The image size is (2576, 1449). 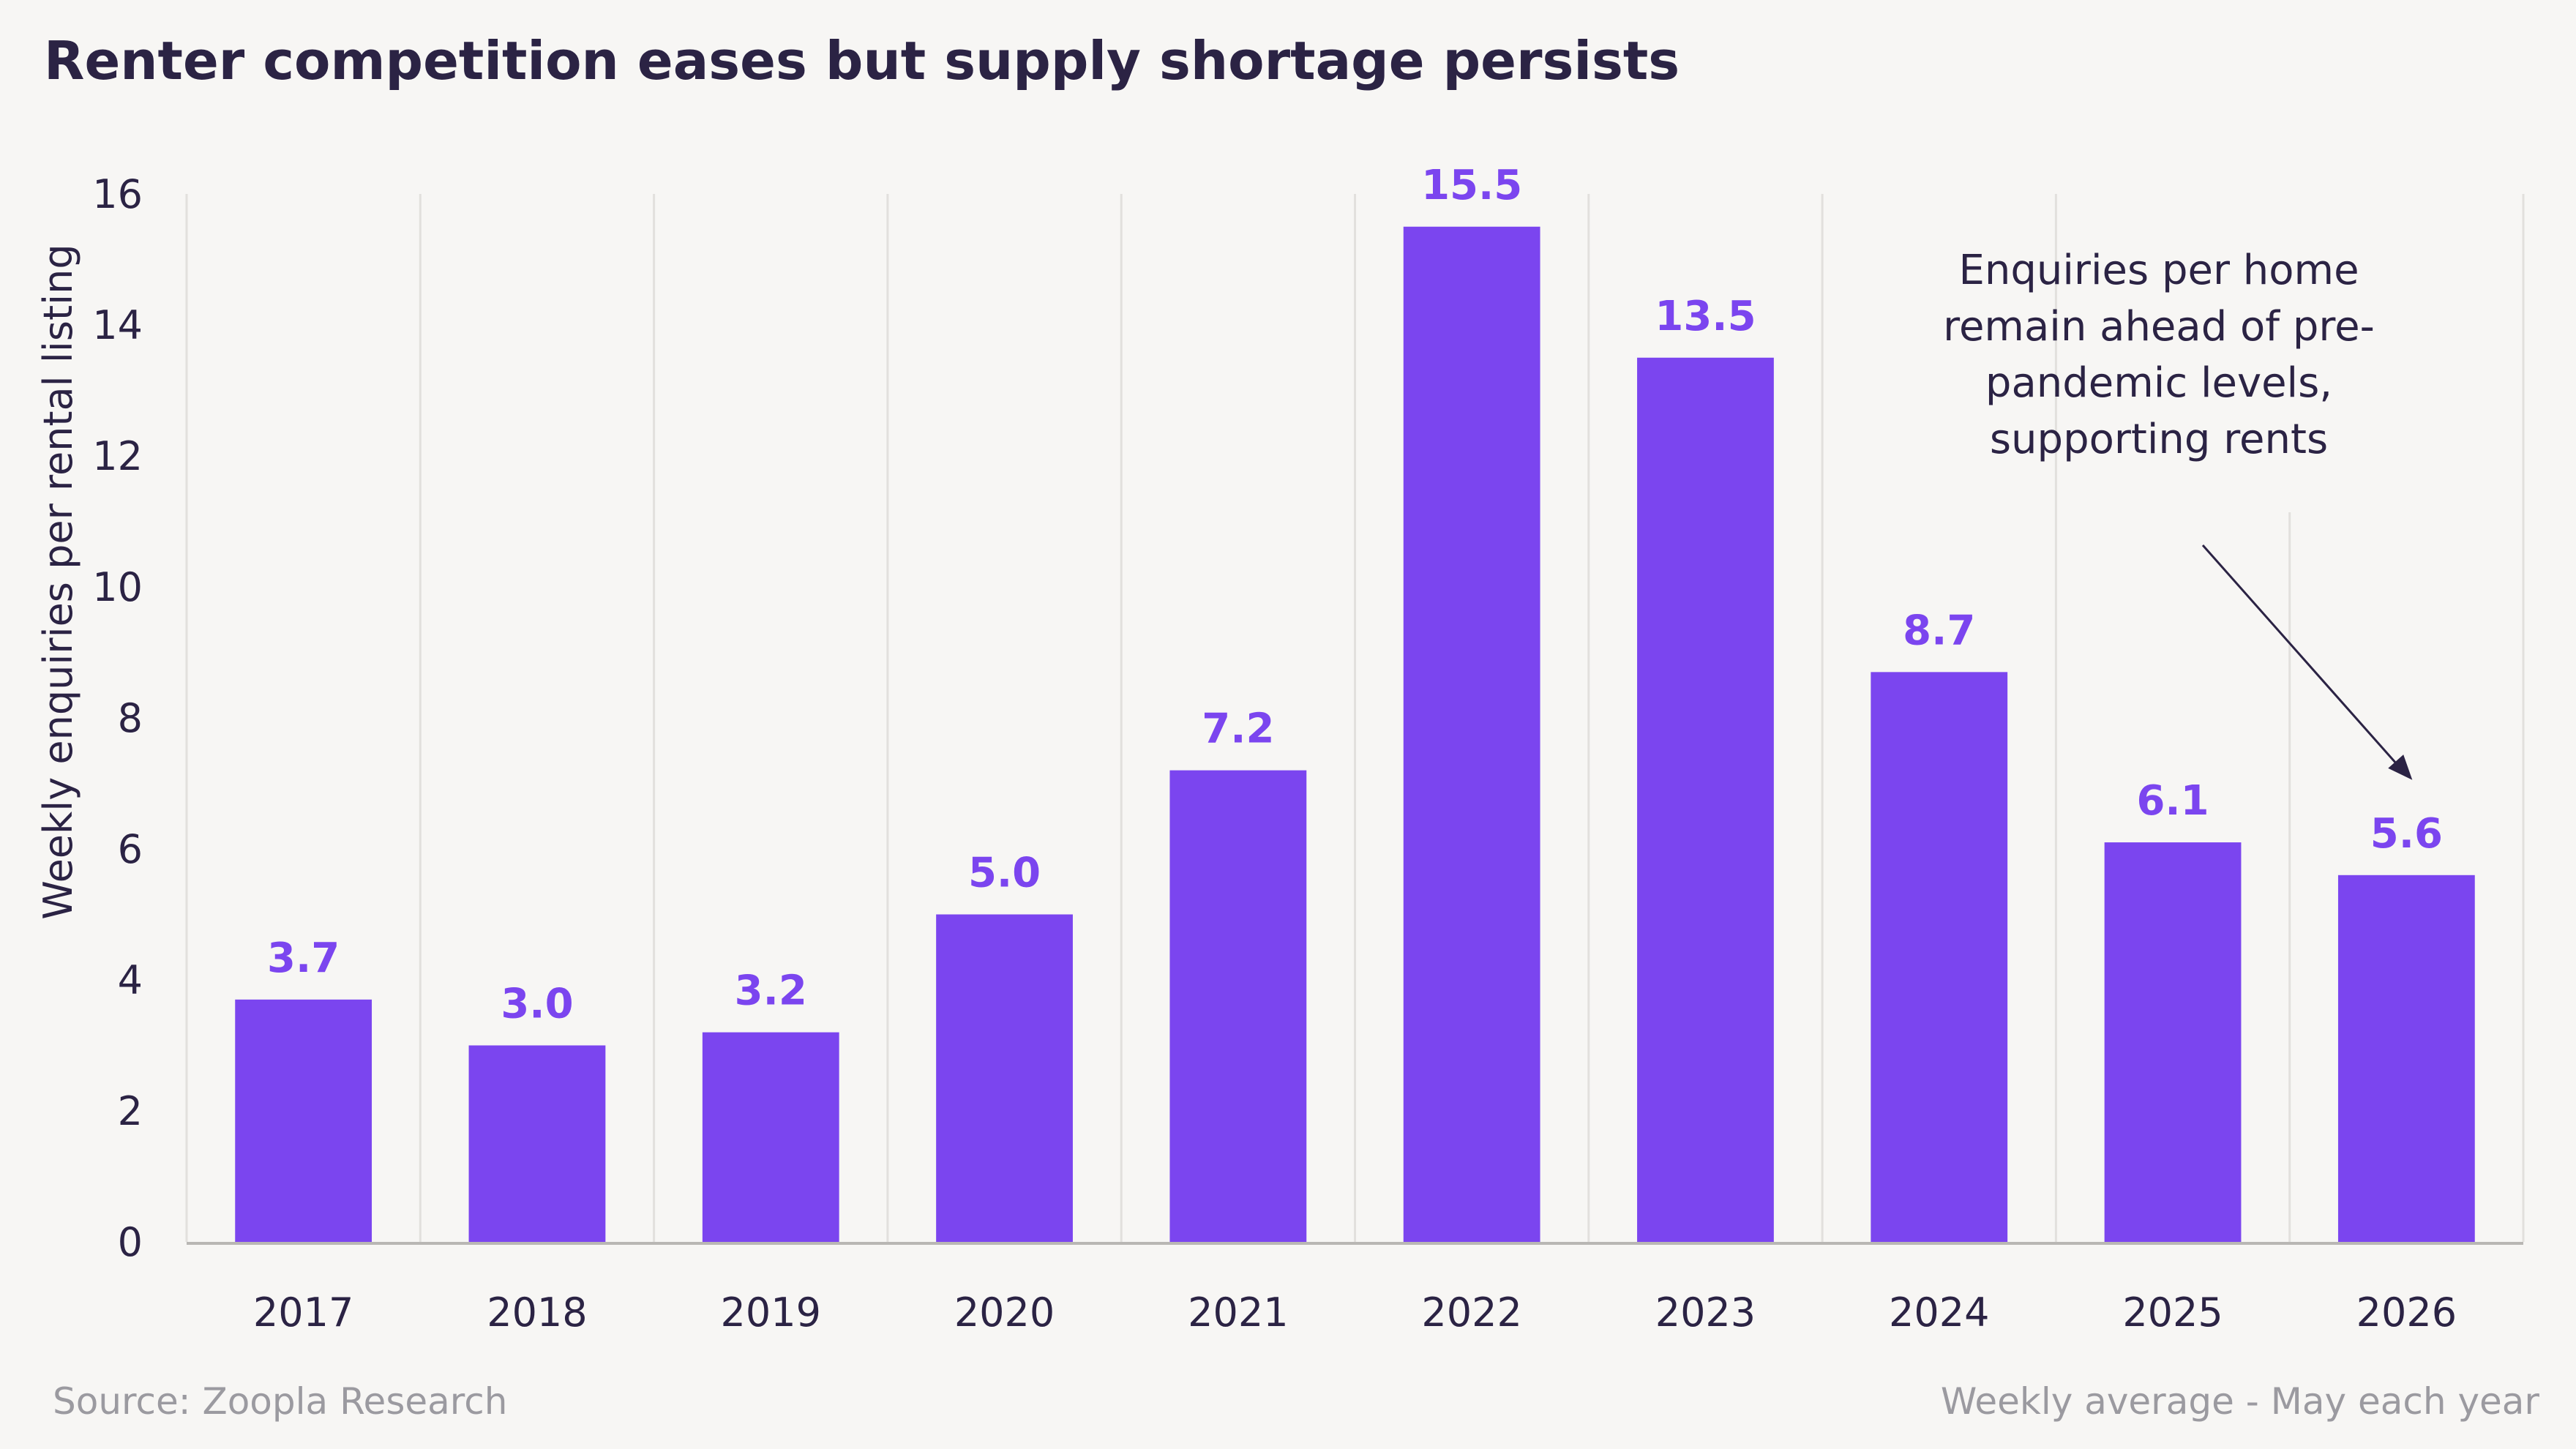 I want to click on x-tick-label-2017: 2017, so click(x=303, y=1312).